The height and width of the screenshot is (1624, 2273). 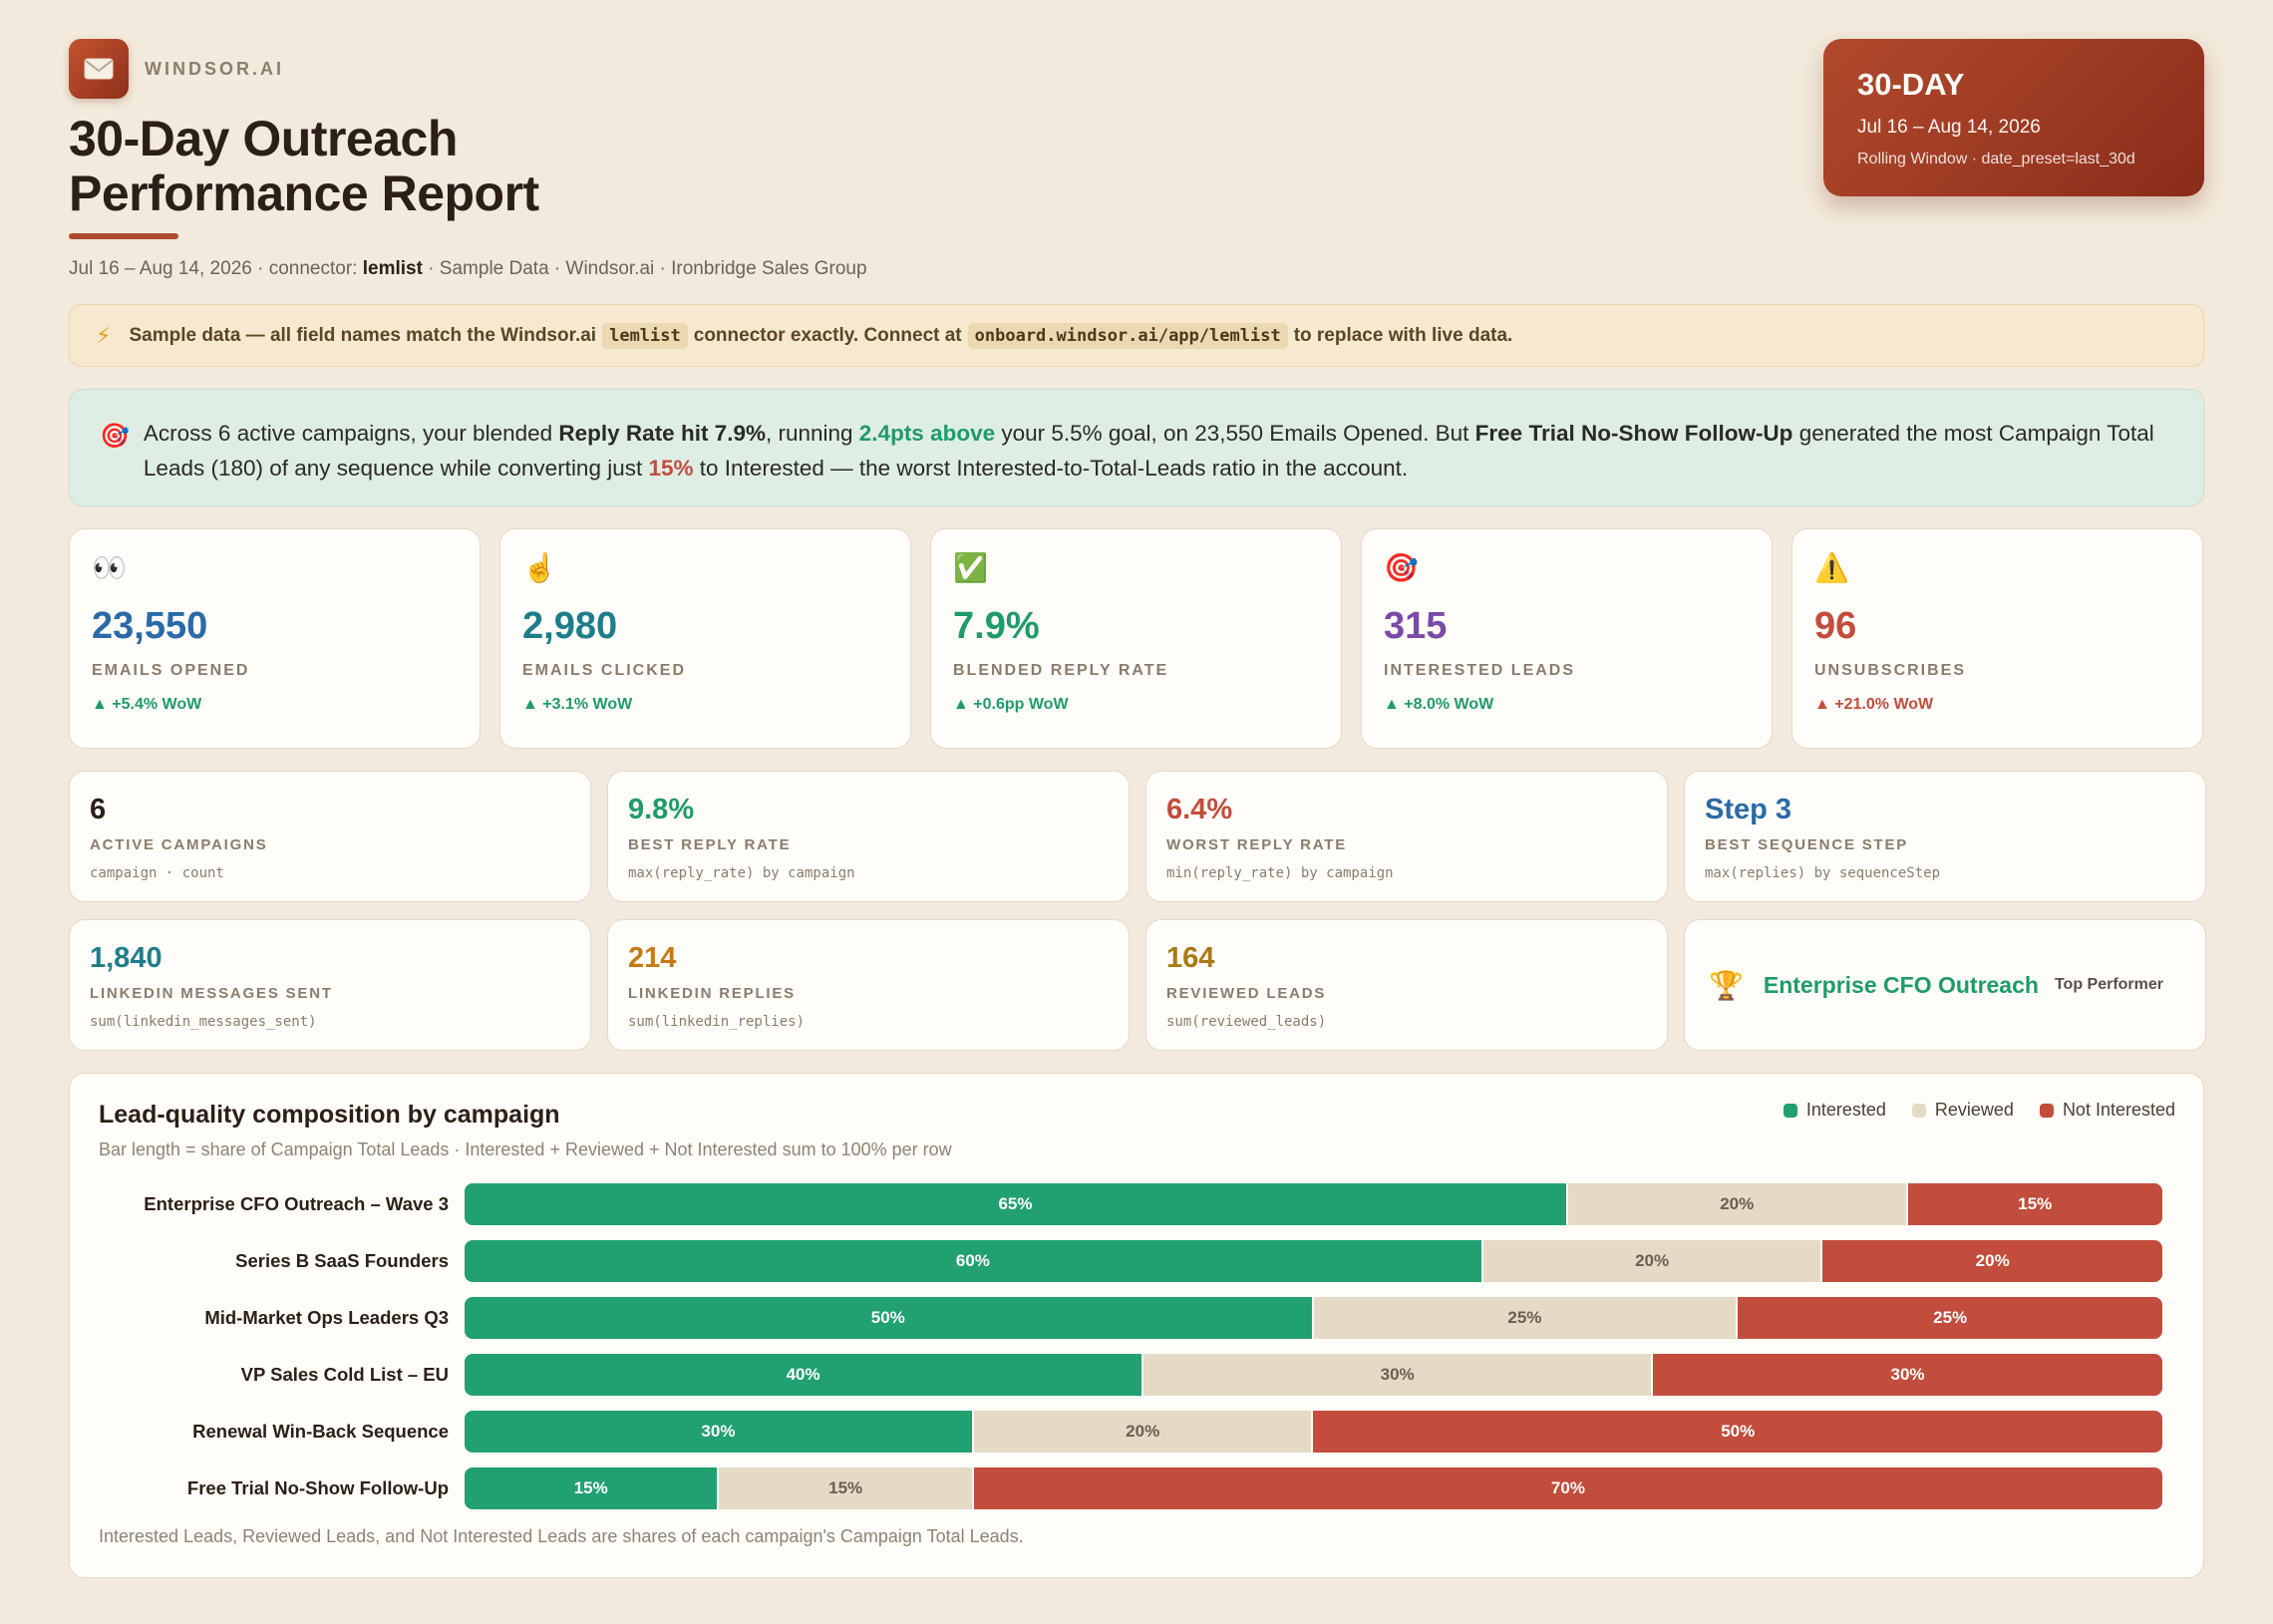 I want to click on top-performer-tag: Top Performer, so click(x=2109, y=984).